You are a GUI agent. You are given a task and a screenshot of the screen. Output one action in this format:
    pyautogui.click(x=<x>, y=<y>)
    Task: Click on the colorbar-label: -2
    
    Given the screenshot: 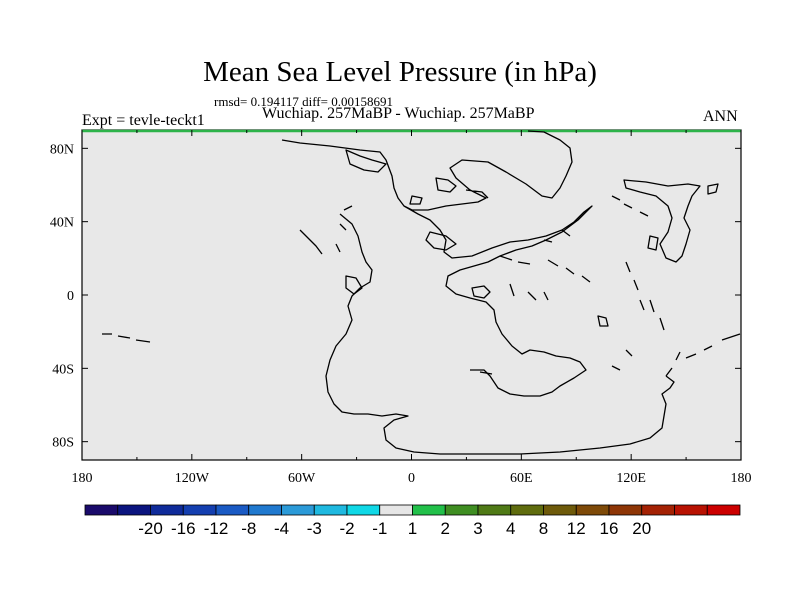 What is the action you would take?
    pyautogui.click(x=346, y=528)
    